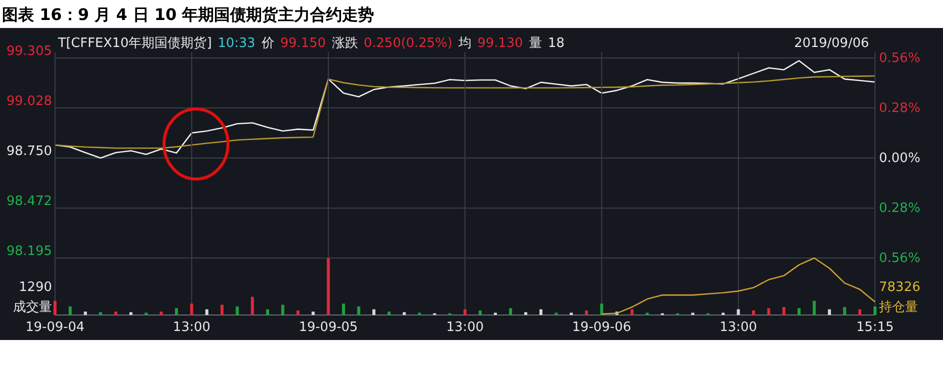 The height and width of the screenshot is (366, 943). Describe the element at coordinates (500, 43) in the screenshot. I see `text: 99.130` at that location.